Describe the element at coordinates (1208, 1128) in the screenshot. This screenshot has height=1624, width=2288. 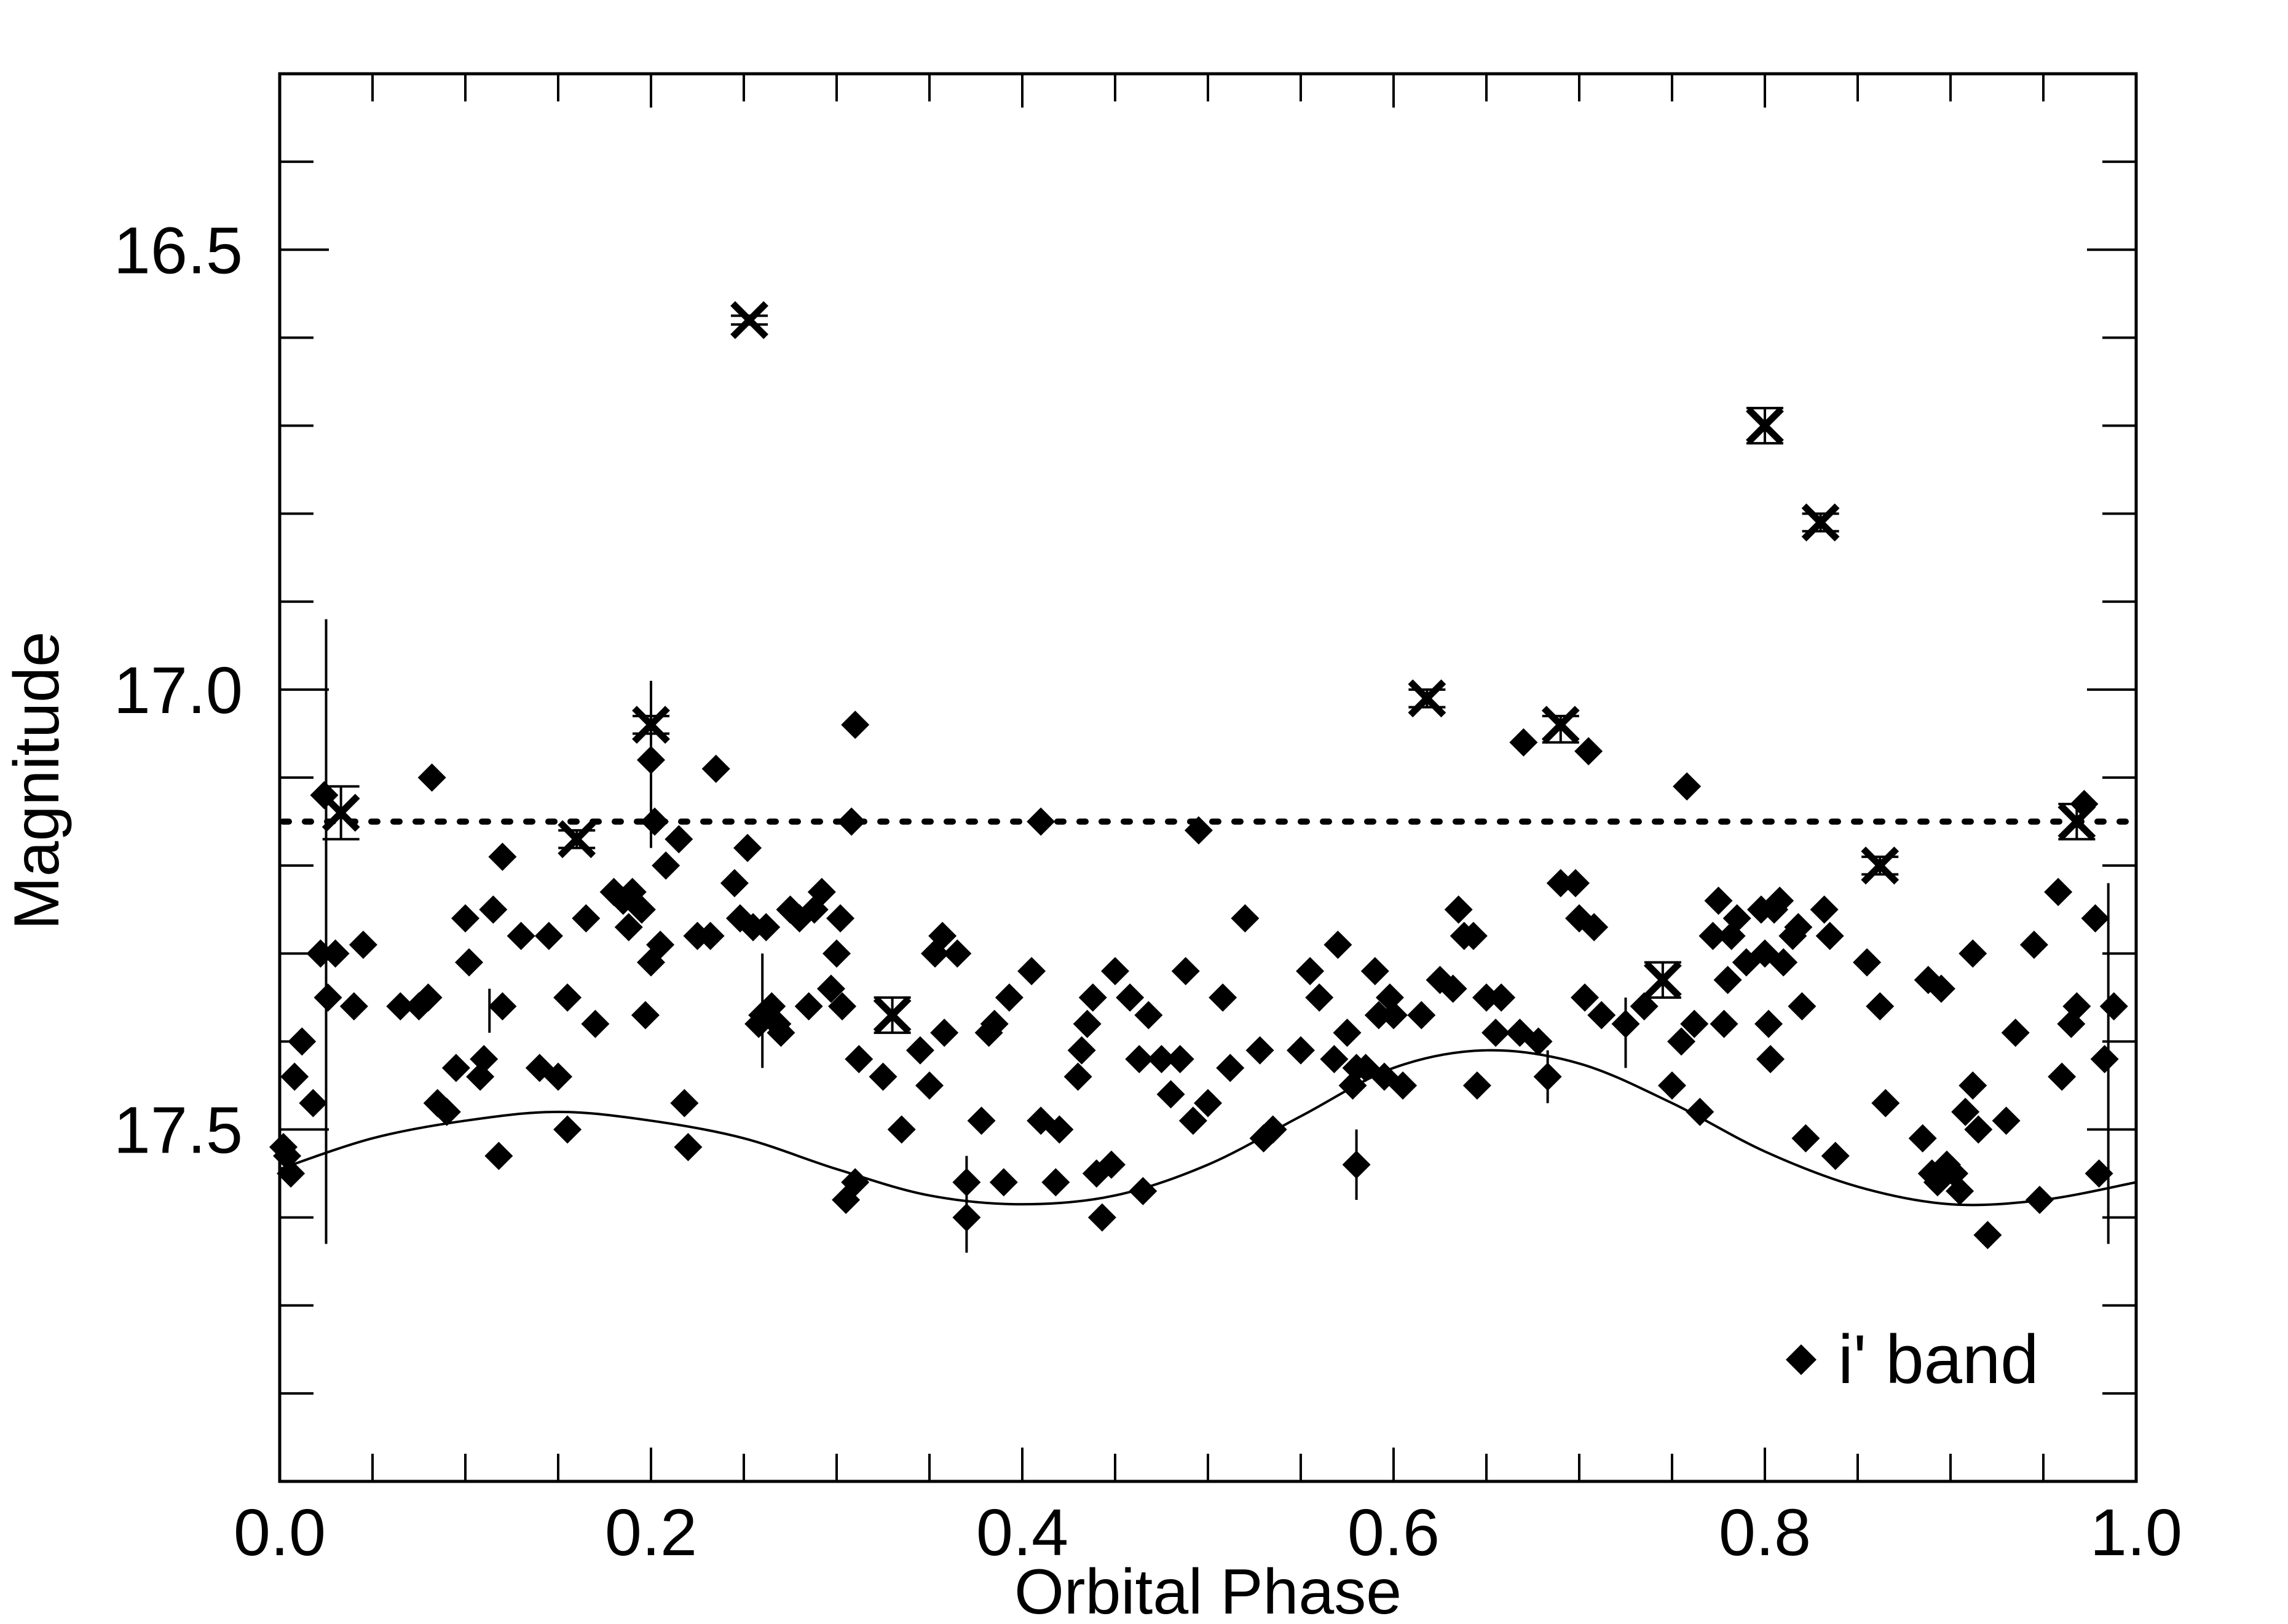
I see `model-curve` at that location.